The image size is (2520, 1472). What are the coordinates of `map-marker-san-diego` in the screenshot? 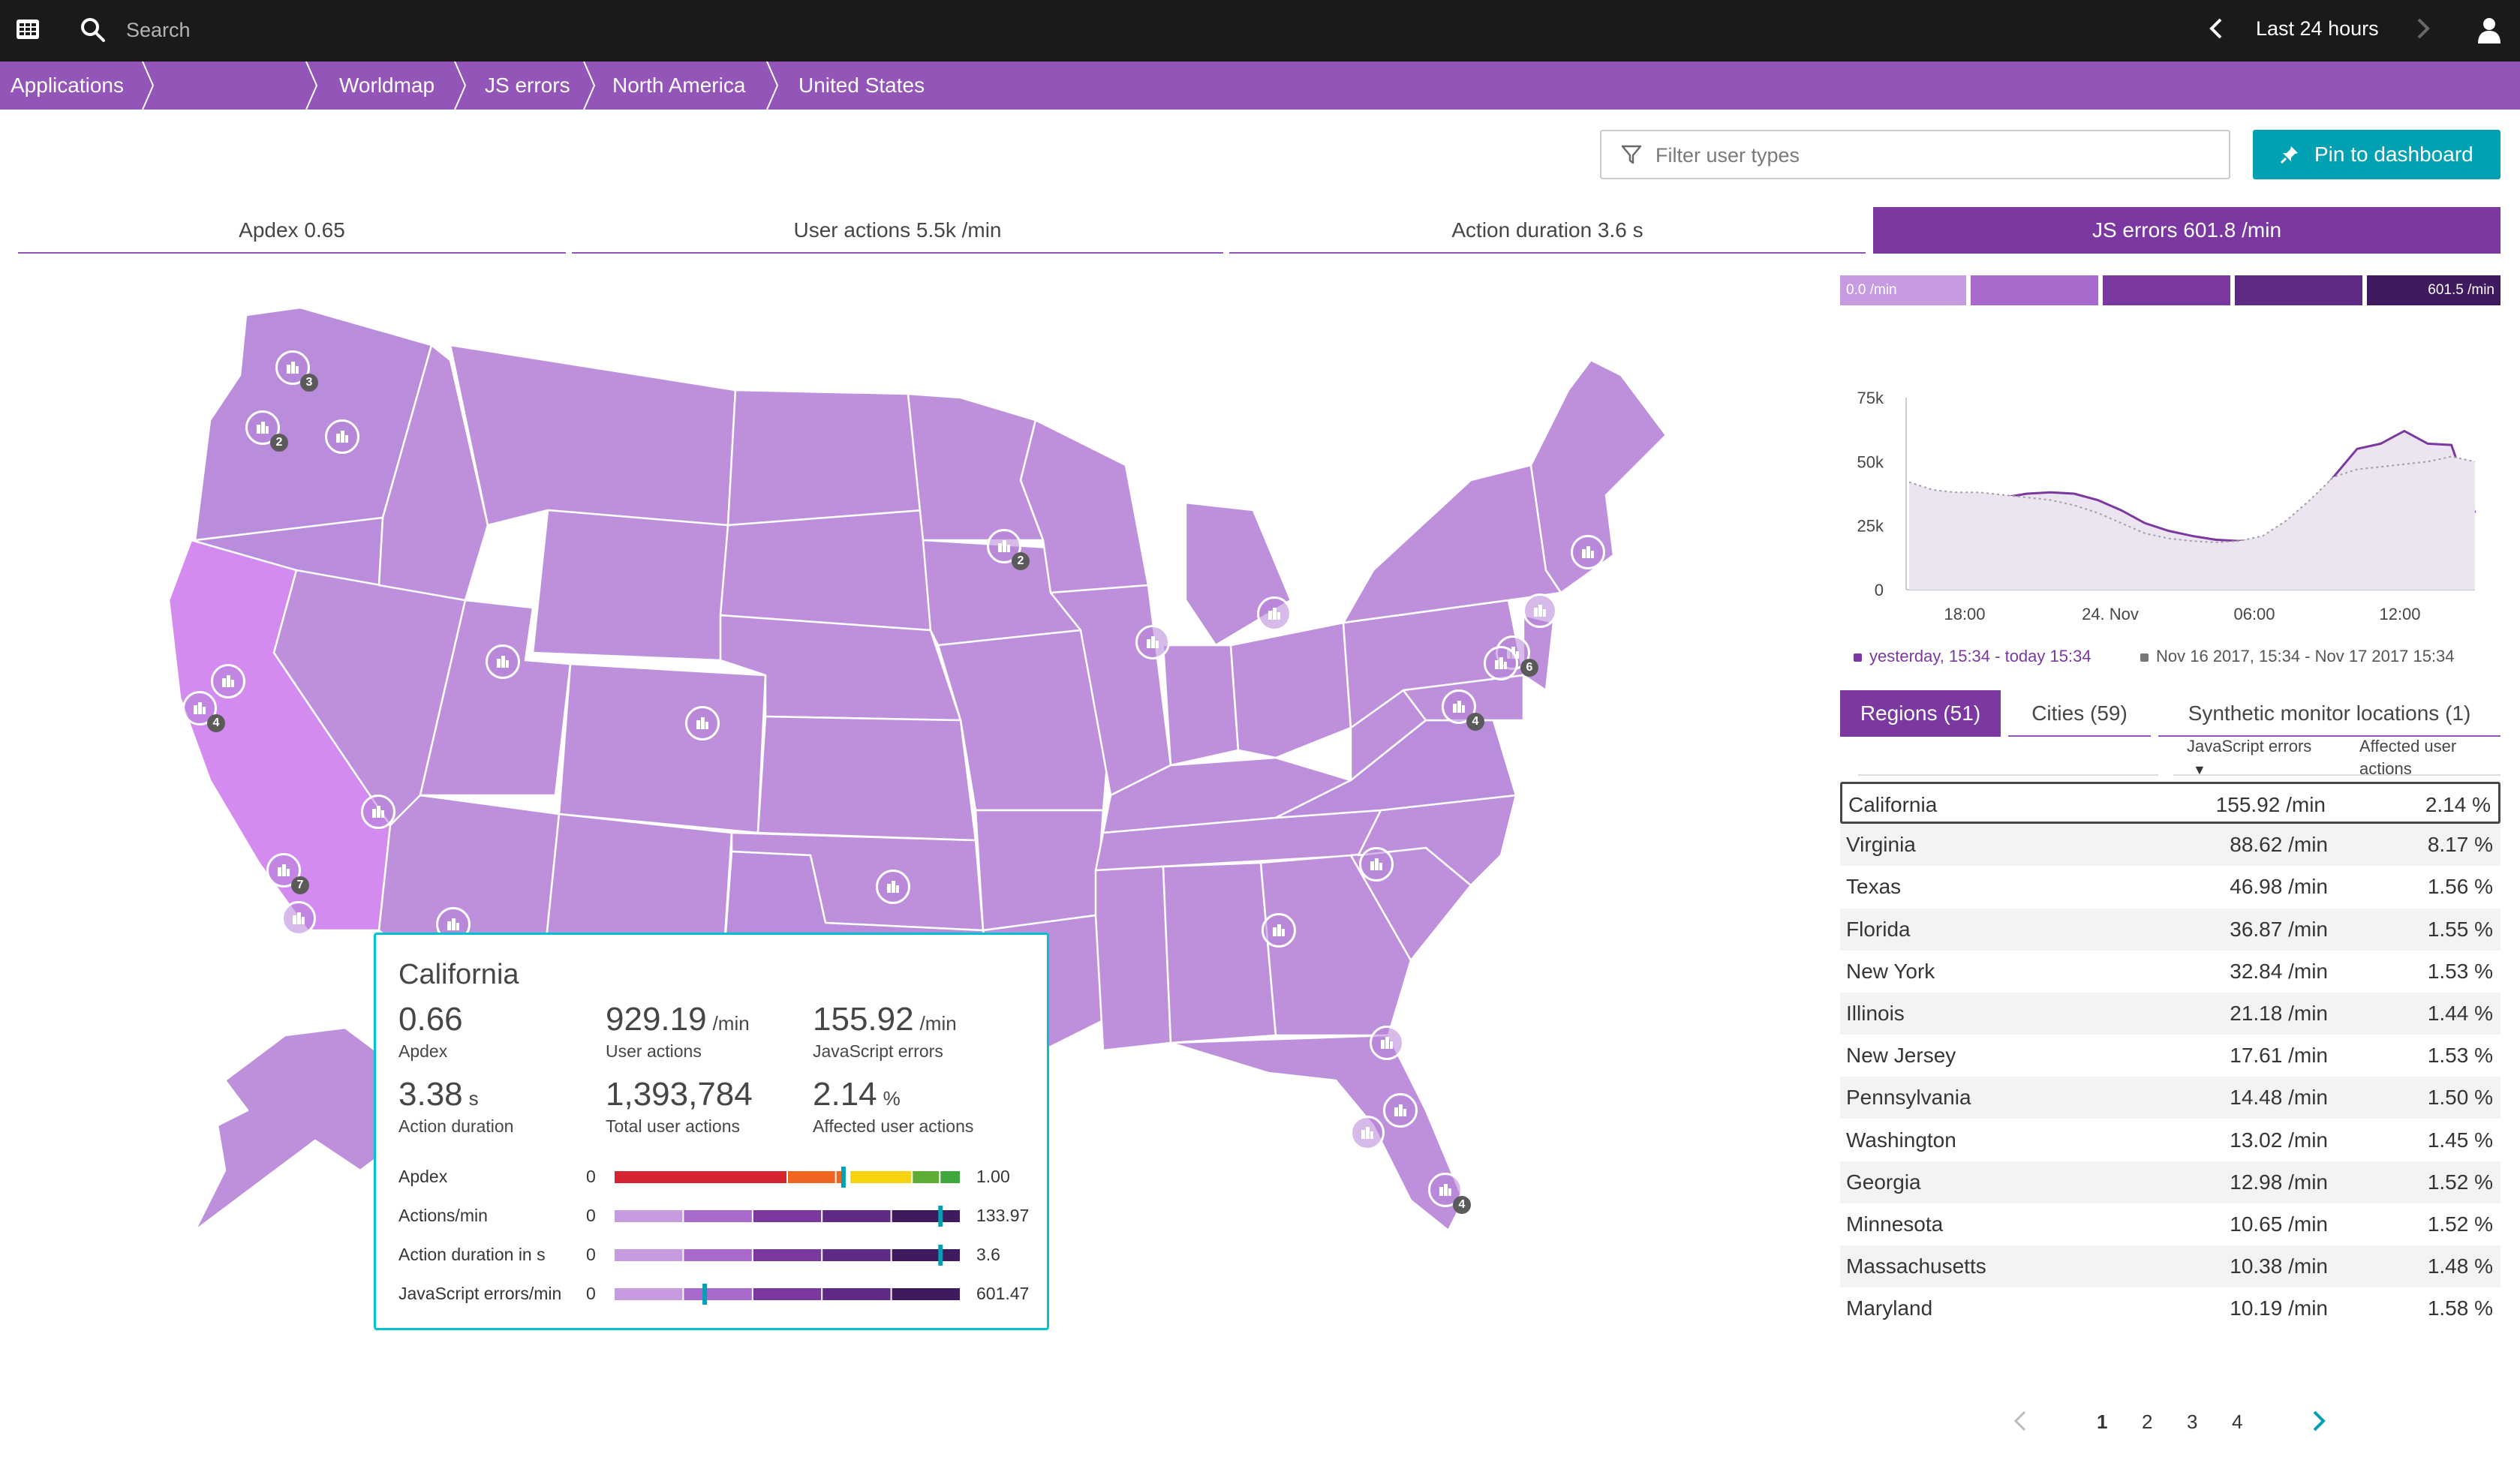 It's located at (298, 918).